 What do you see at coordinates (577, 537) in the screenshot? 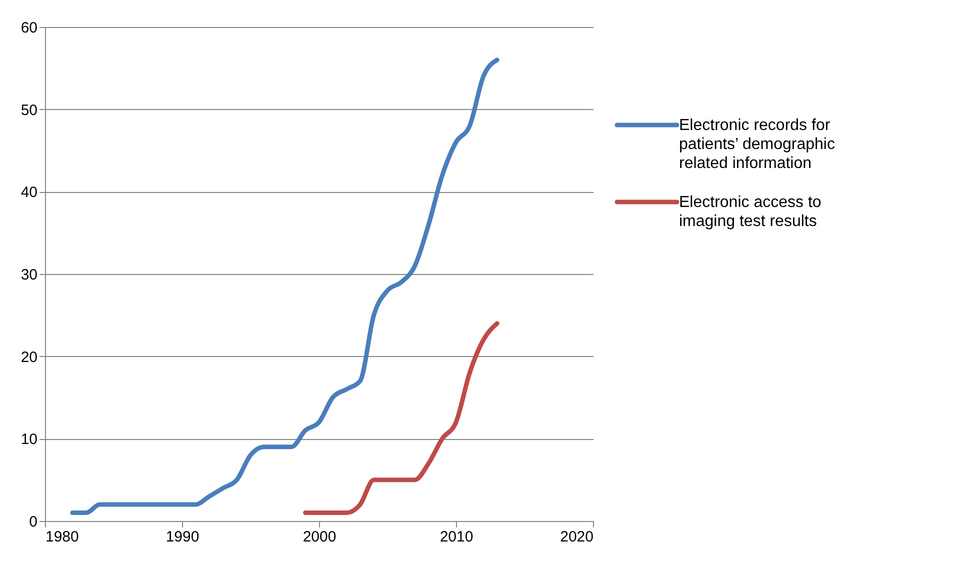
I see `x-tick-label: 2020` at bounding box center [577, 537].